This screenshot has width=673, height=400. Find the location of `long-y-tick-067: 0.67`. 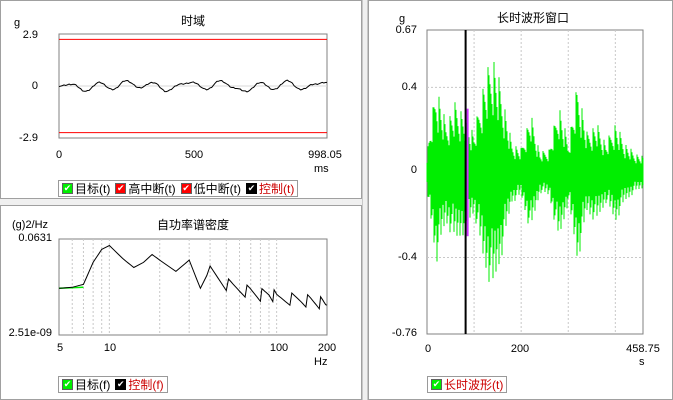

long-y-tick-067: 0.67 is located at coordinates (406, 30).